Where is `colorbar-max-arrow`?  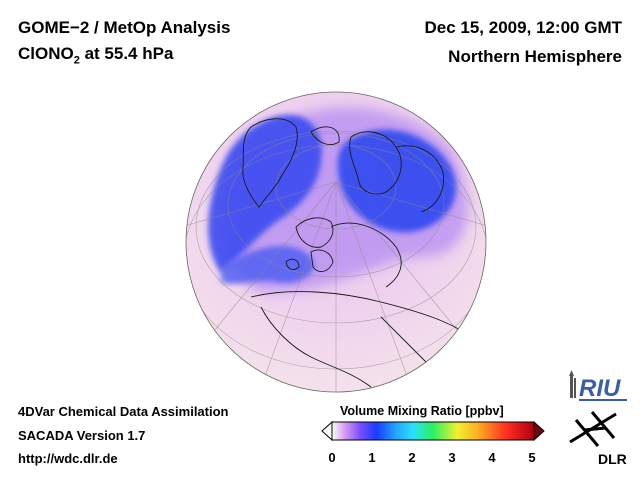
colorbar-max-arrow is located at coordinates (539, 431).